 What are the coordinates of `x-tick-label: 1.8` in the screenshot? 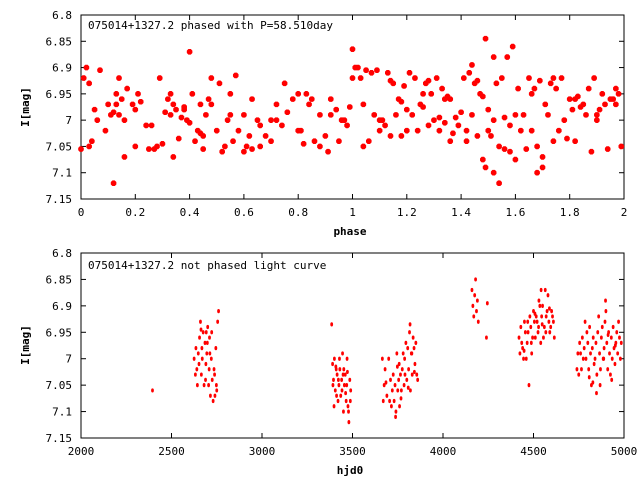 It's located at (570, 212).